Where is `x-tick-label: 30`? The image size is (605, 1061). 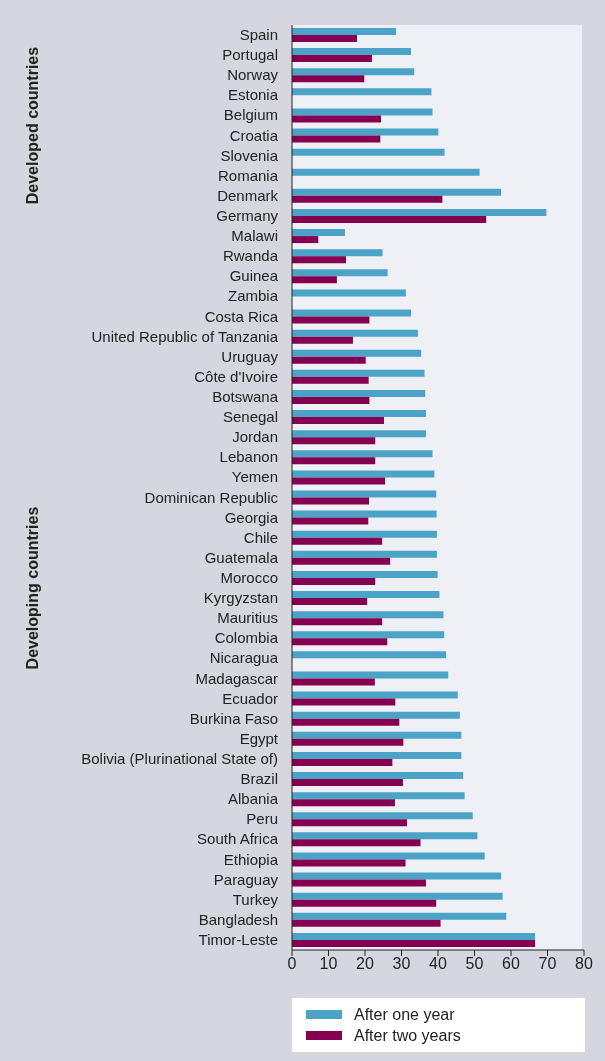 x-tick-label: 30 is located at coordinates (401, 964).